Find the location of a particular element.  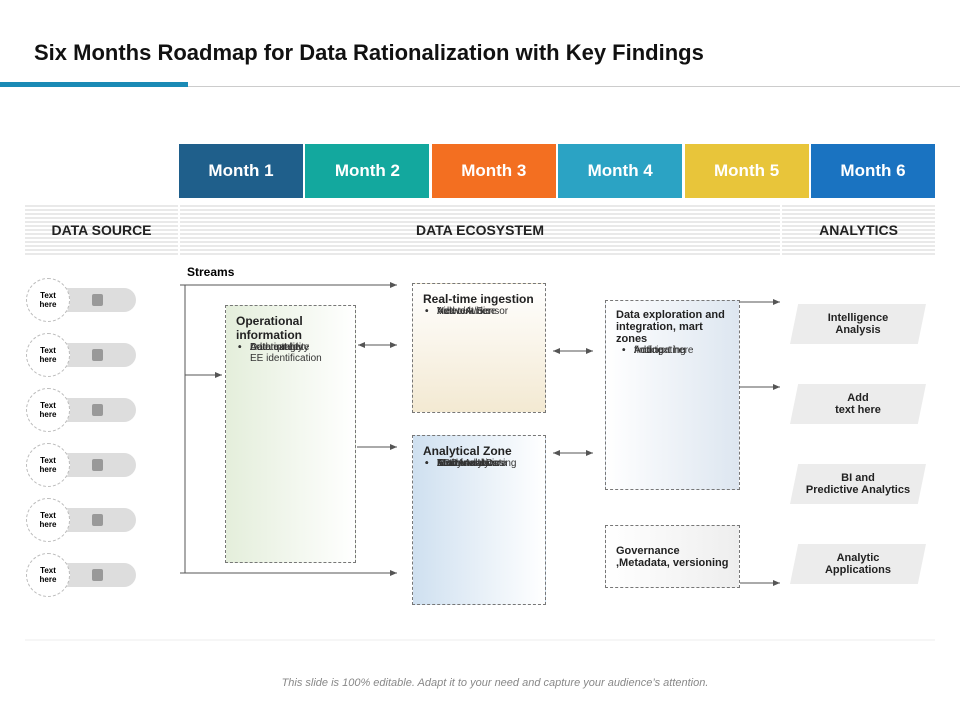

month-header: Month 5 is located at coordinates (746, 171).